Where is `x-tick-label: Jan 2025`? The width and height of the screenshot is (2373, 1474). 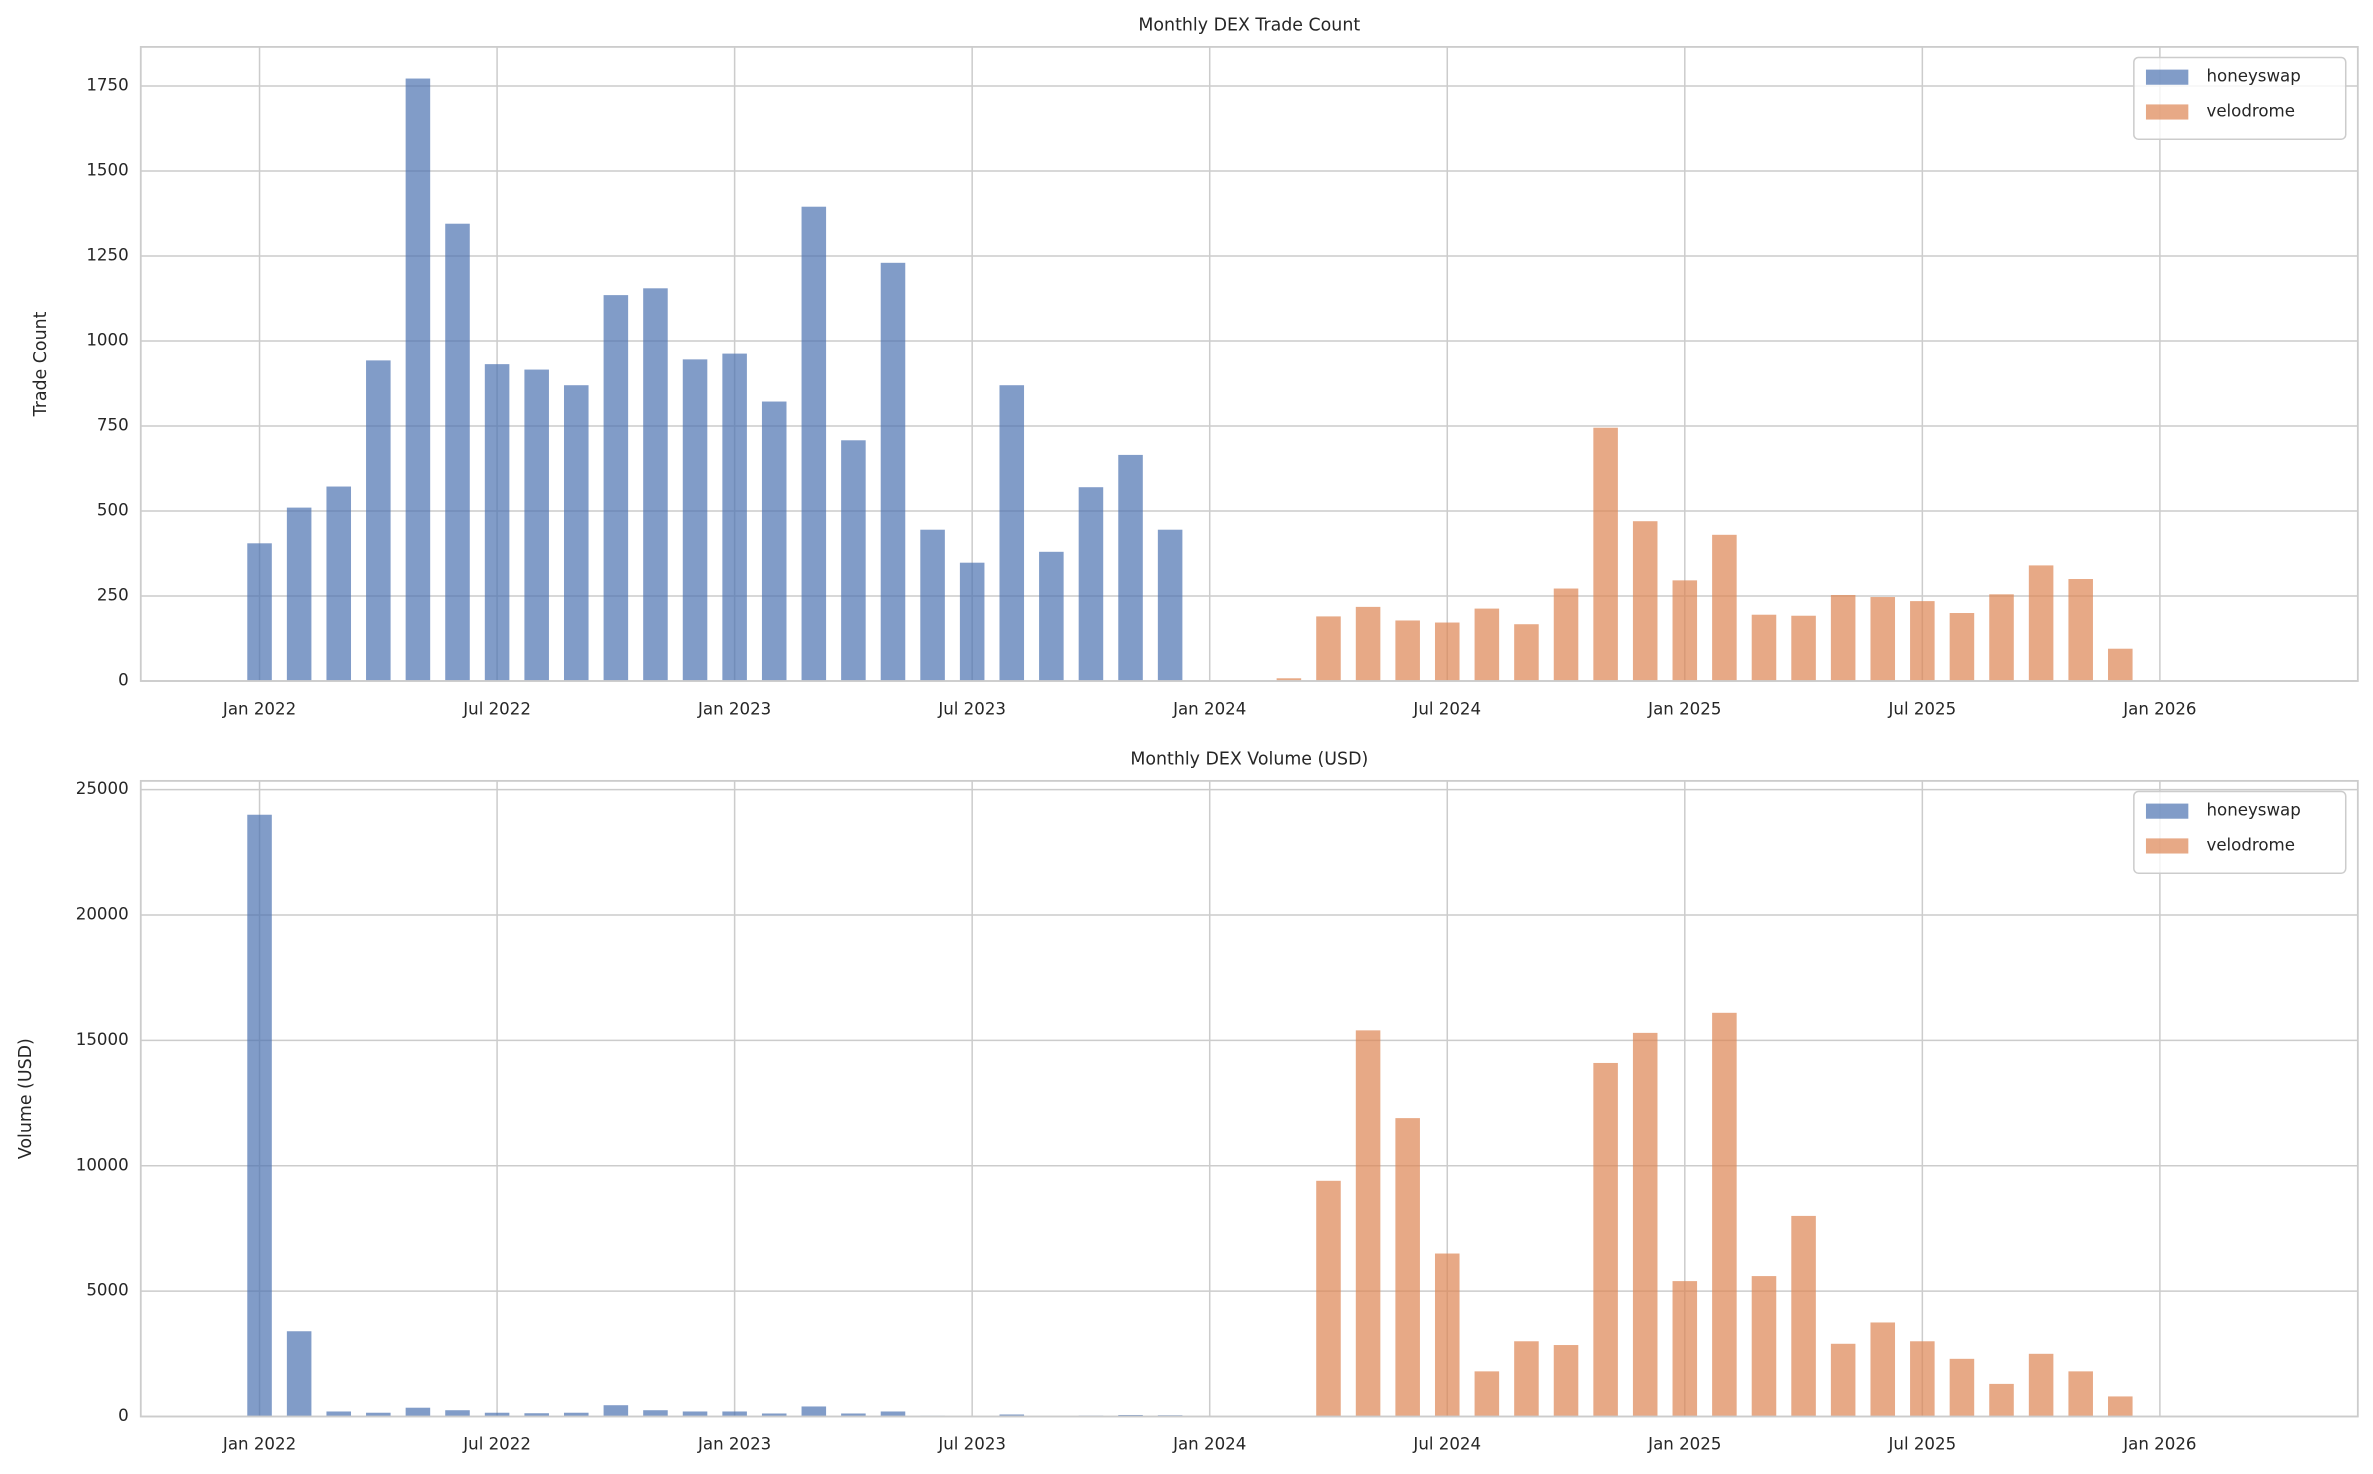
x-tick-label: Jan 2025 is located at coordinates (1684, 1444).